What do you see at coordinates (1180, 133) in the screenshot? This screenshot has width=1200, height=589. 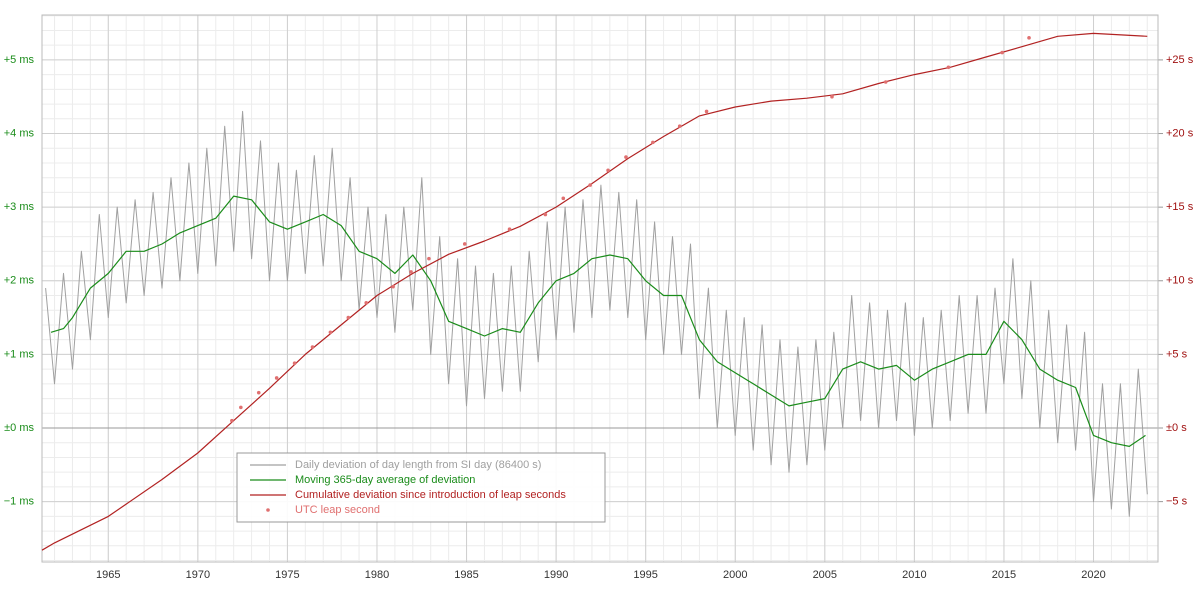 I see `y2-tick-label: +20 s` at bounding box center [1180, 133].